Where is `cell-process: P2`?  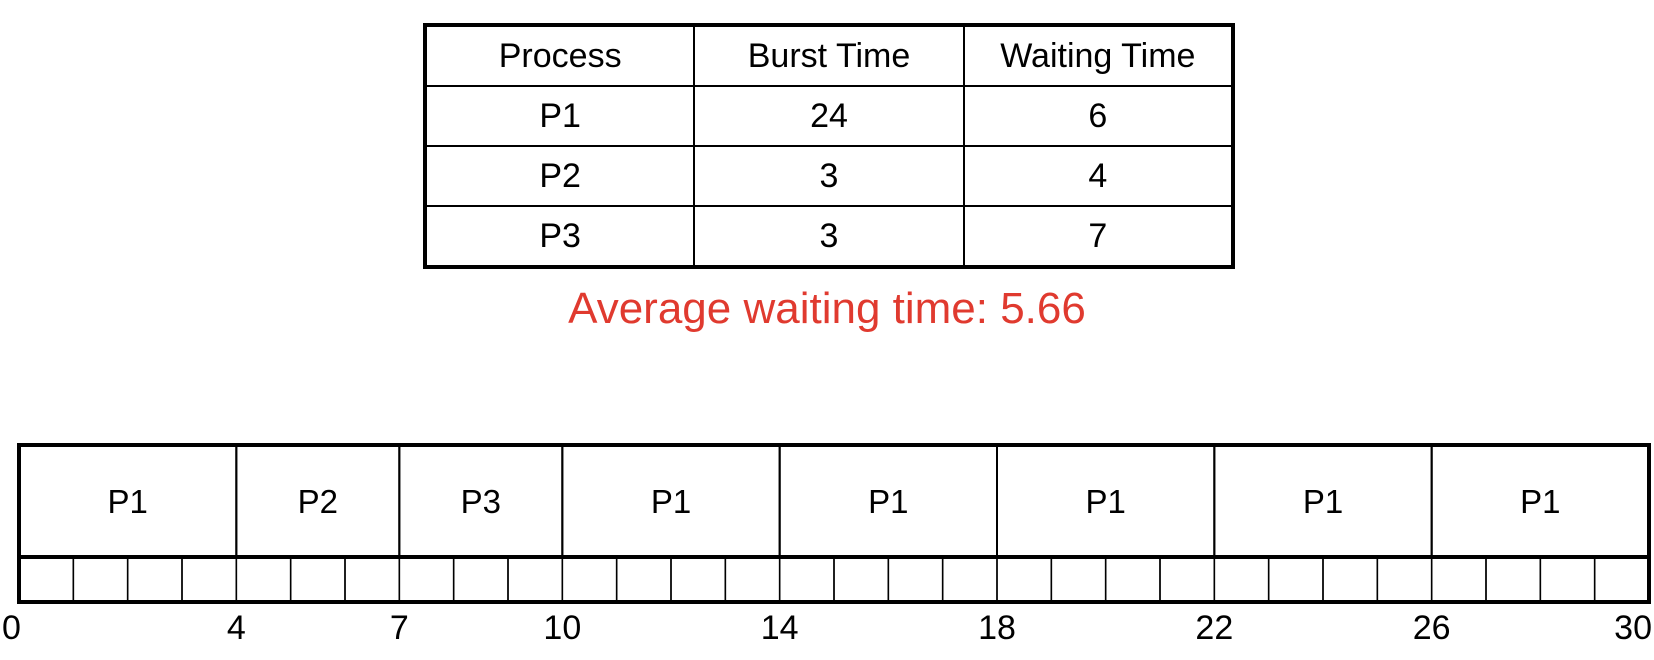 cell-process: P2 is located at coordinates (559, 176).